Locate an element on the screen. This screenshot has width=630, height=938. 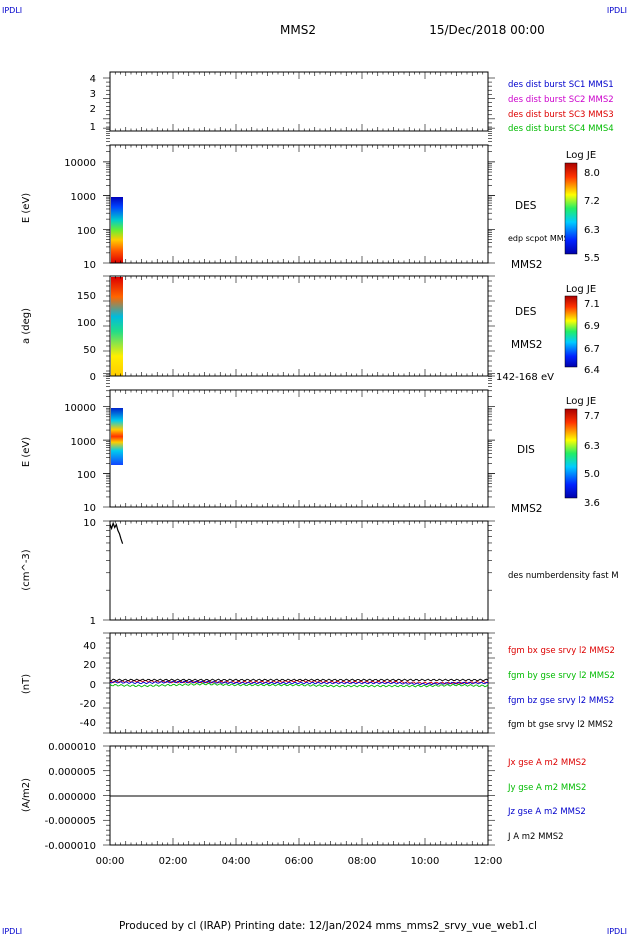
y-tick-label: -0.000005 is located at coordinates (70, 821).